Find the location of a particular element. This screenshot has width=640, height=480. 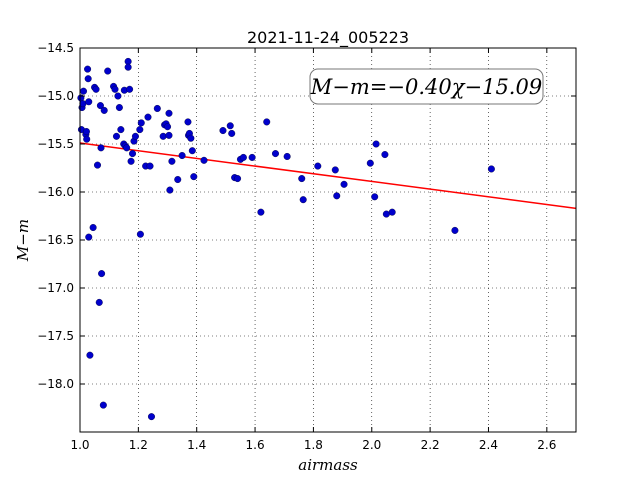

y-tick-label: −15.5 is located at coordinates (55, 144).